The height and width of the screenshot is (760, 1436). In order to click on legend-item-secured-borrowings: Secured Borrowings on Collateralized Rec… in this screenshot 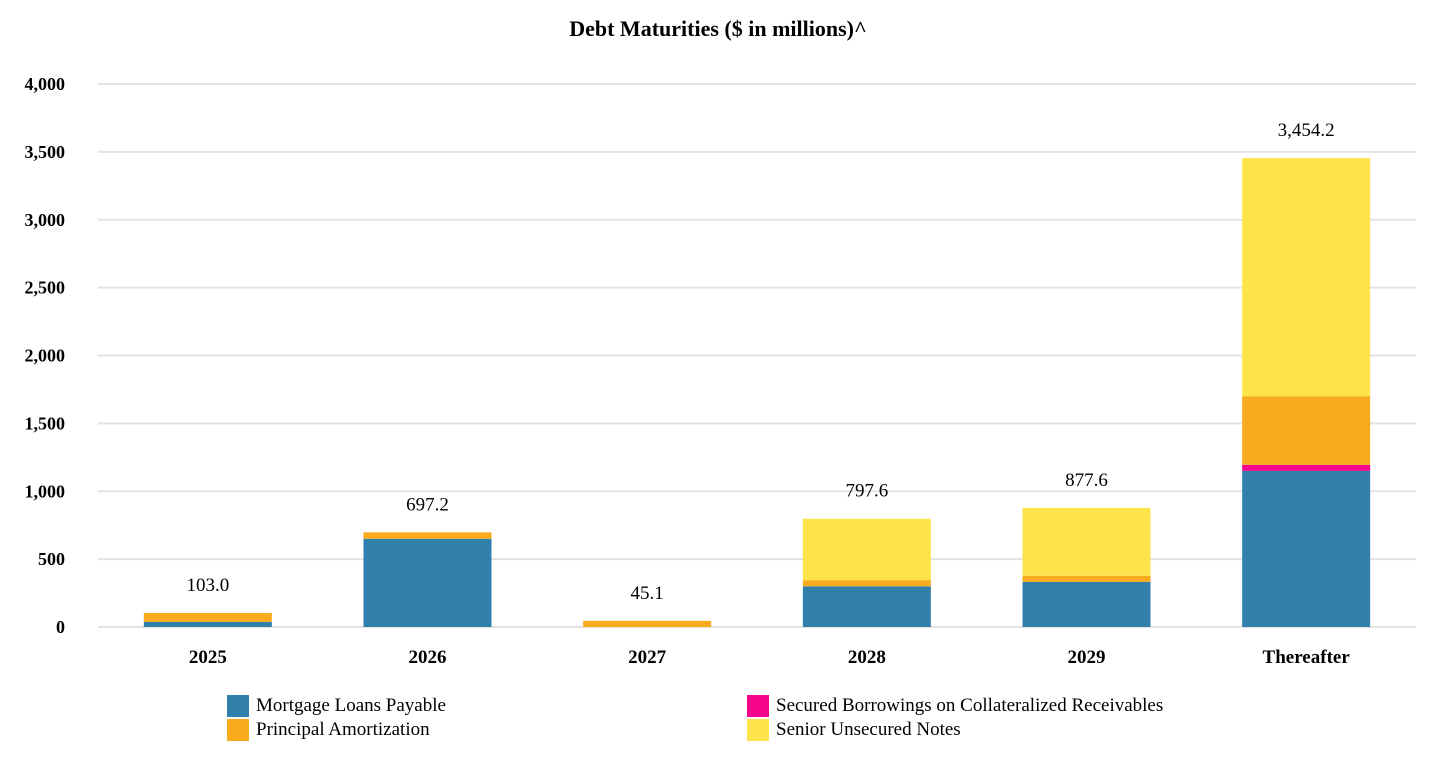, I will do `click(955, 706)`.